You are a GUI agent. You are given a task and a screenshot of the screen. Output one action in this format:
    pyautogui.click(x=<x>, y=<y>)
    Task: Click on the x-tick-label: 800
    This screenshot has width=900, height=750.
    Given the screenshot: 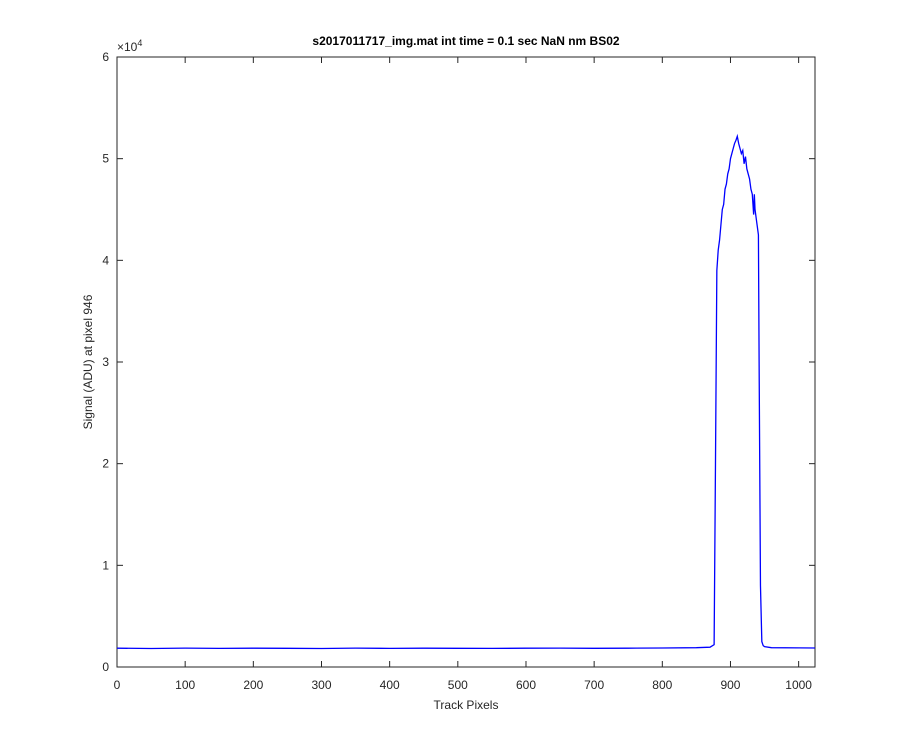 What is the action you would take?
    pyautogui.click(x=662, y=685)
    